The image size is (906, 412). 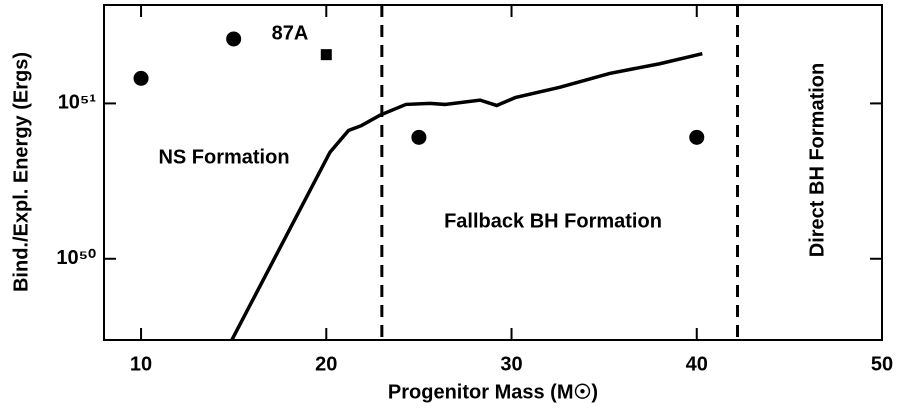 I want to click on annotation: 87A, so click(x=290, y=33).